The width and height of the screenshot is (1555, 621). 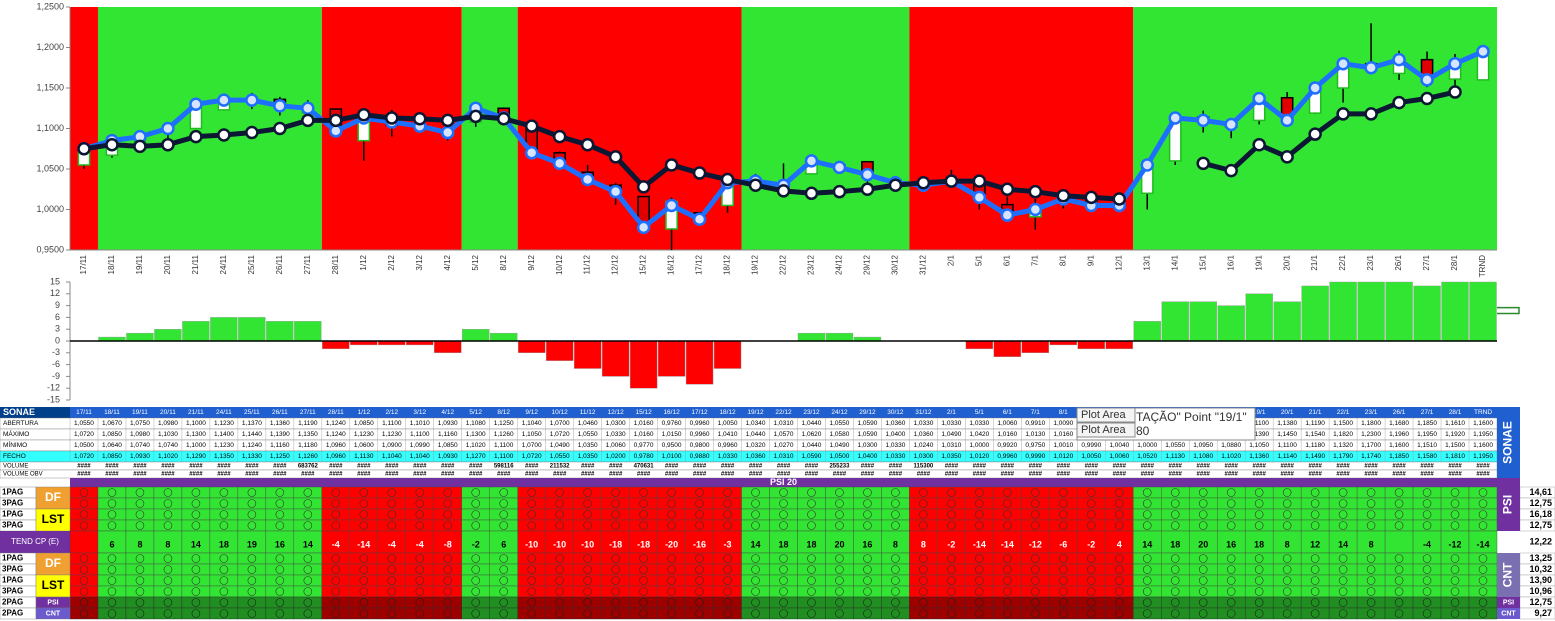 What do you see at coordinates (755, 264) in the screenshot?
I see `x-tick-label: 19/12` at bounding box center [755, 264].